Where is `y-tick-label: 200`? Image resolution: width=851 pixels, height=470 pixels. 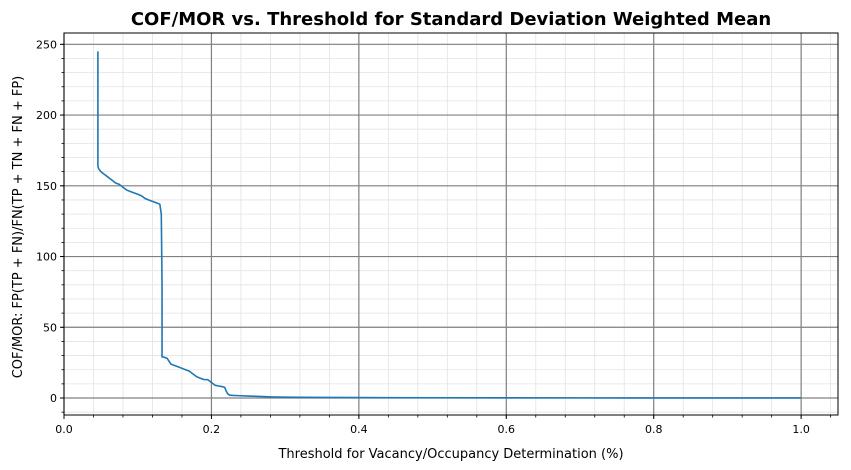
y-tick-label: 200 is located at coordinates (46, 115).